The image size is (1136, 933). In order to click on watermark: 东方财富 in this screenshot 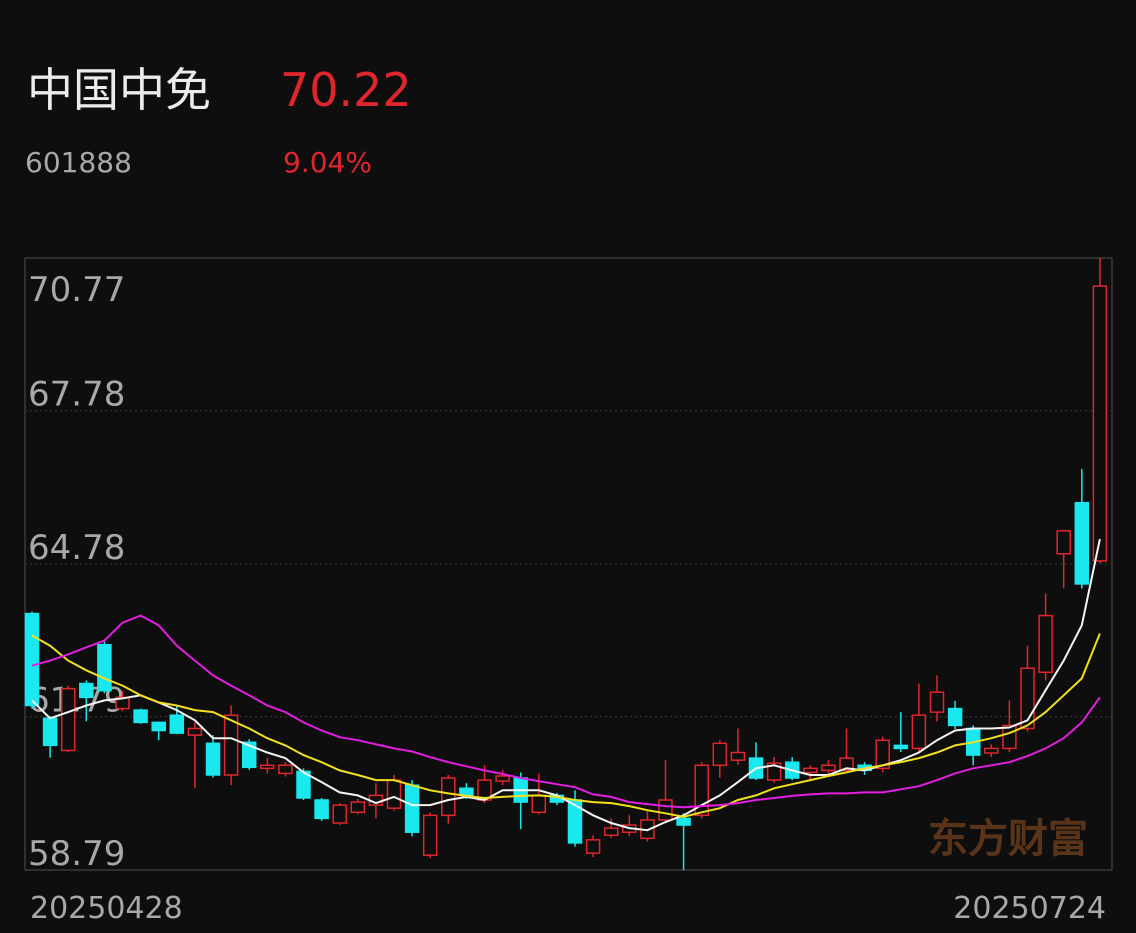, I will do `click(1008, 839)`.